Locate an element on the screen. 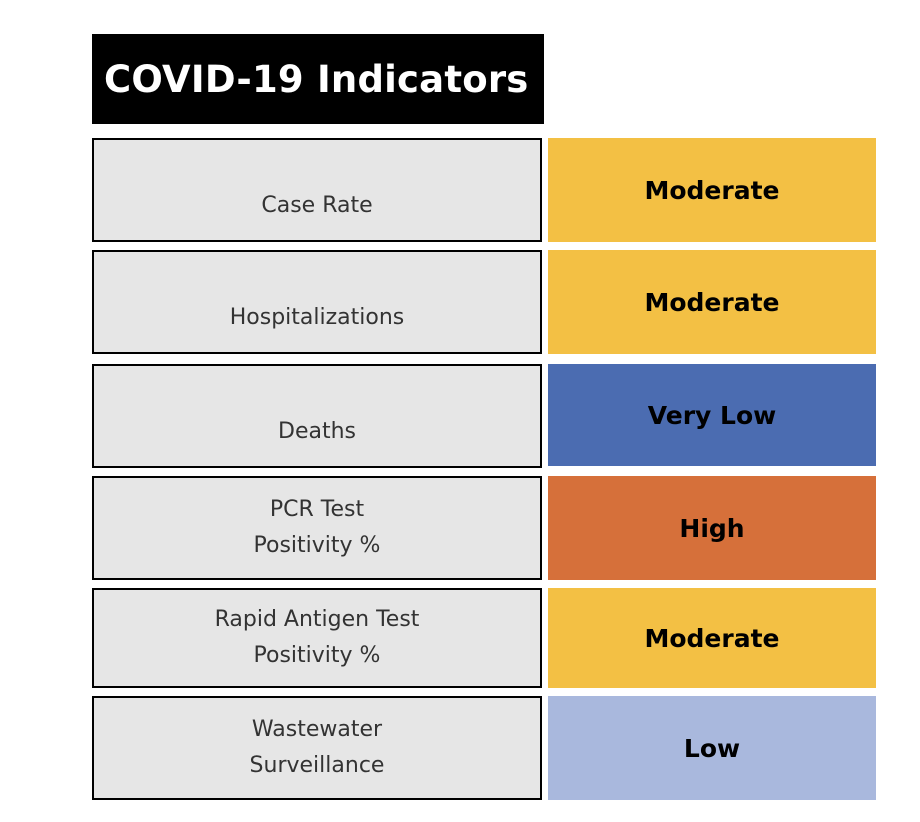 The width and height of the screenshot is (920, 822). indicator-status: Very Low is located at coordinates (712, 415).